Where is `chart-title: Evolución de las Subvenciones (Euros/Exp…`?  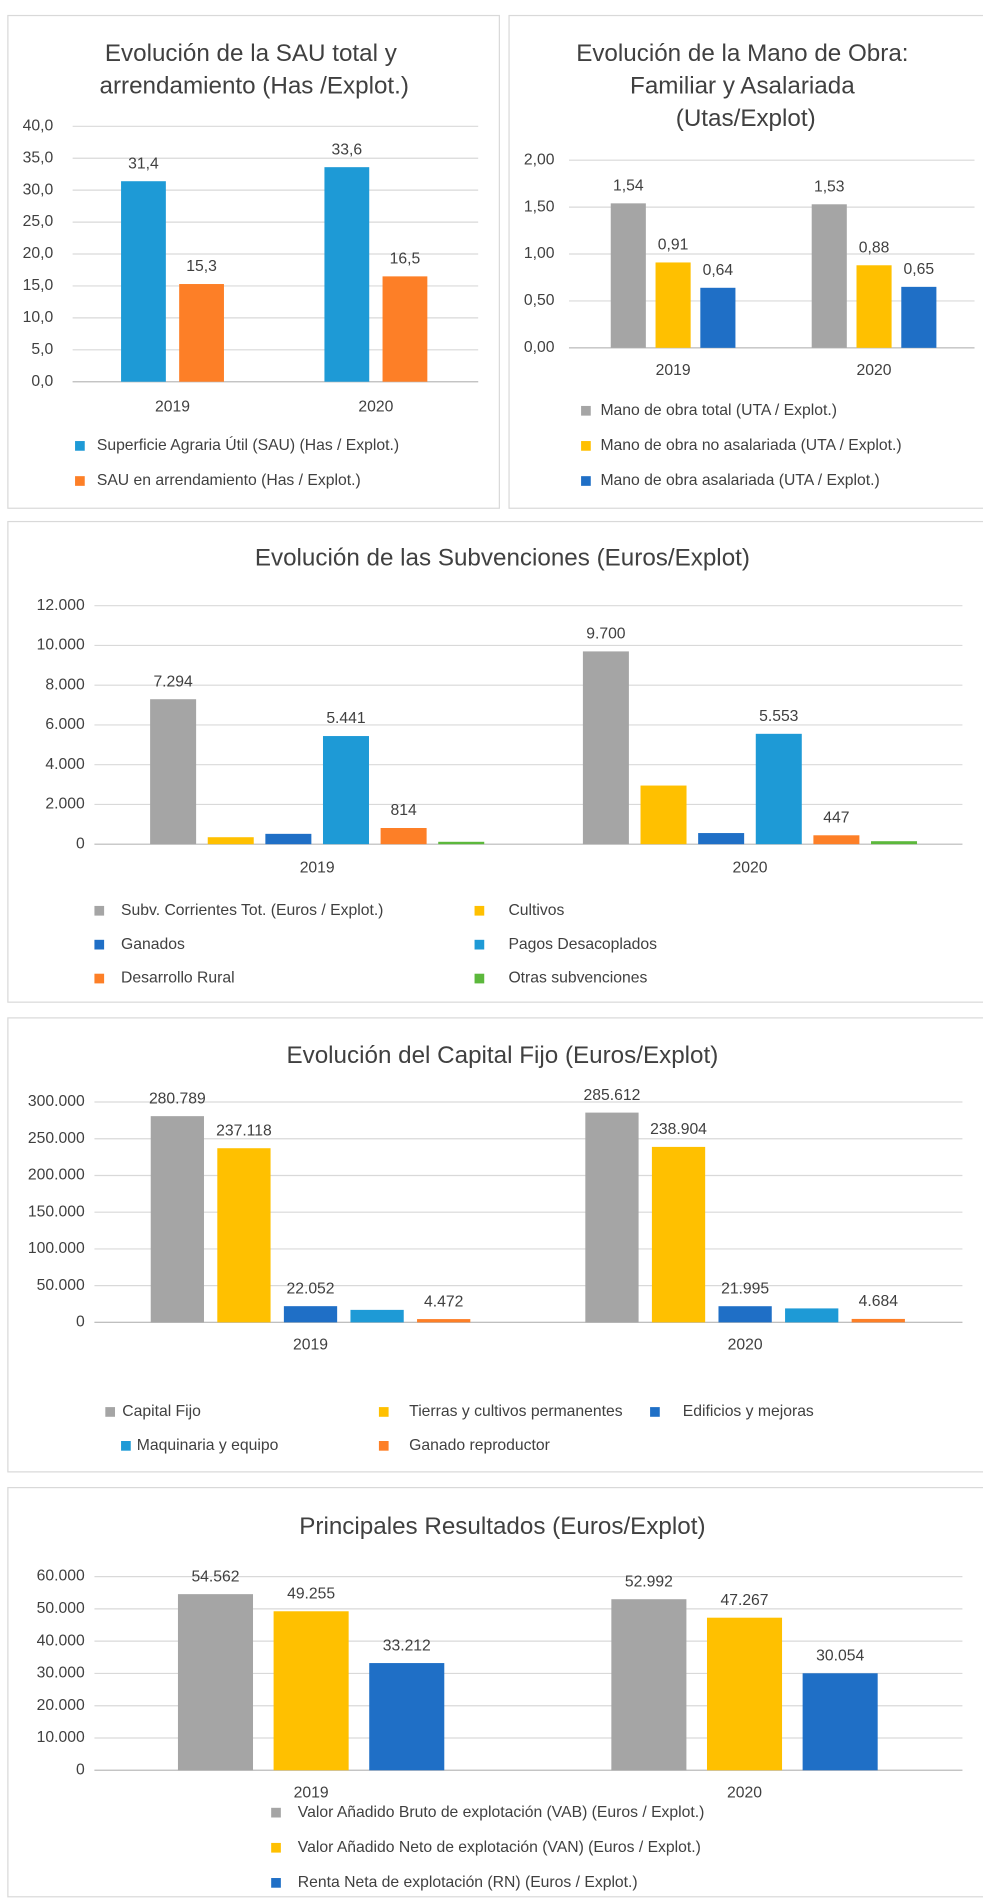
chart-title: Evolución de las Subvenciones (Euros/Exp… is located at coordinates (502, 558).